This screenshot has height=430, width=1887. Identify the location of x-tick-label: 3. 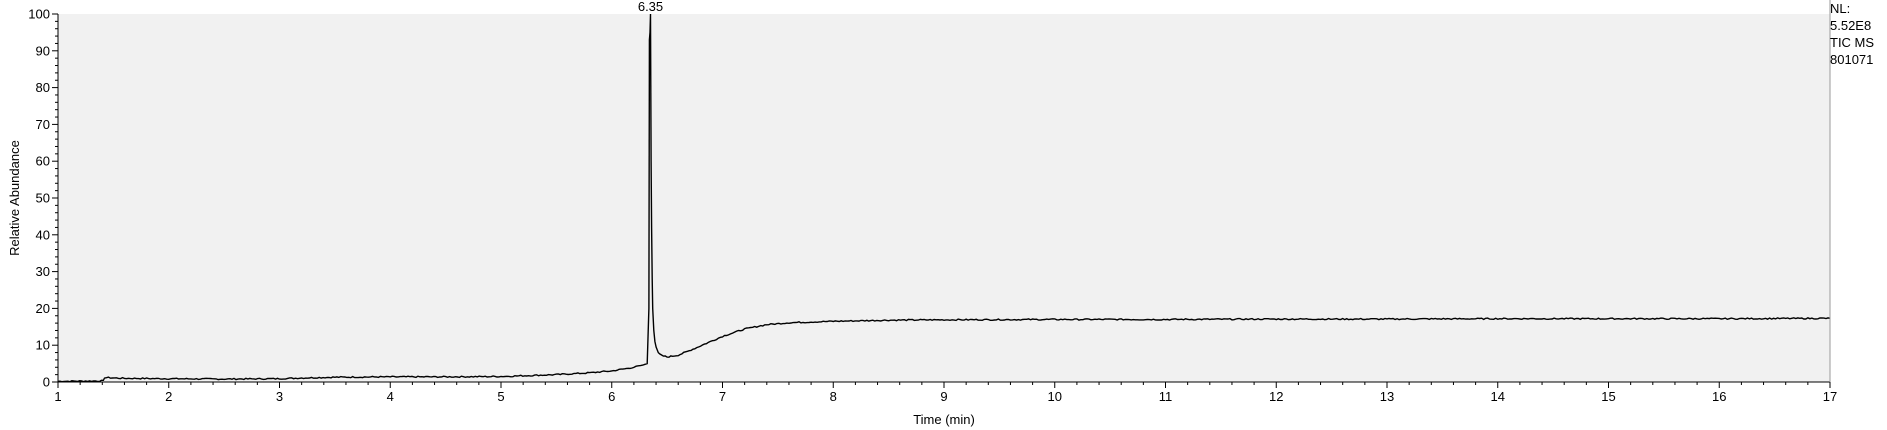
(279, 396).